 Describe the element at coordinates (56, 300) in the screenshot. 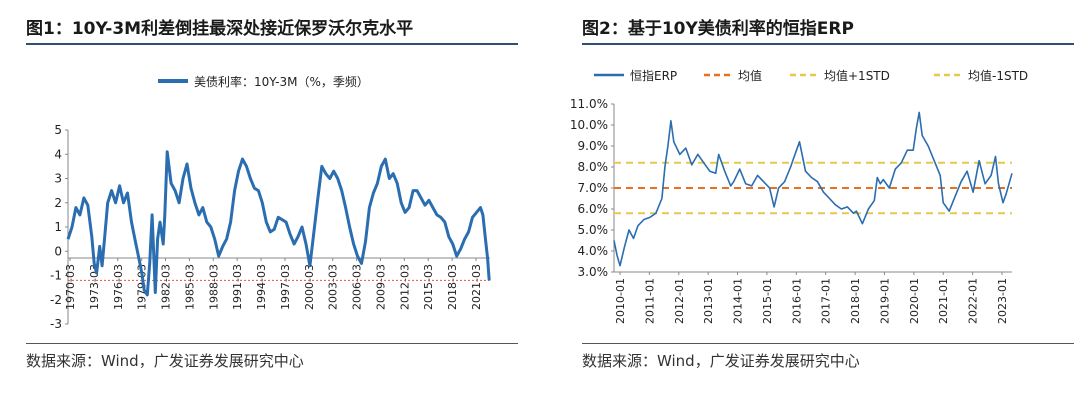

I see `fig1-y-tick-label: -2` at that location.